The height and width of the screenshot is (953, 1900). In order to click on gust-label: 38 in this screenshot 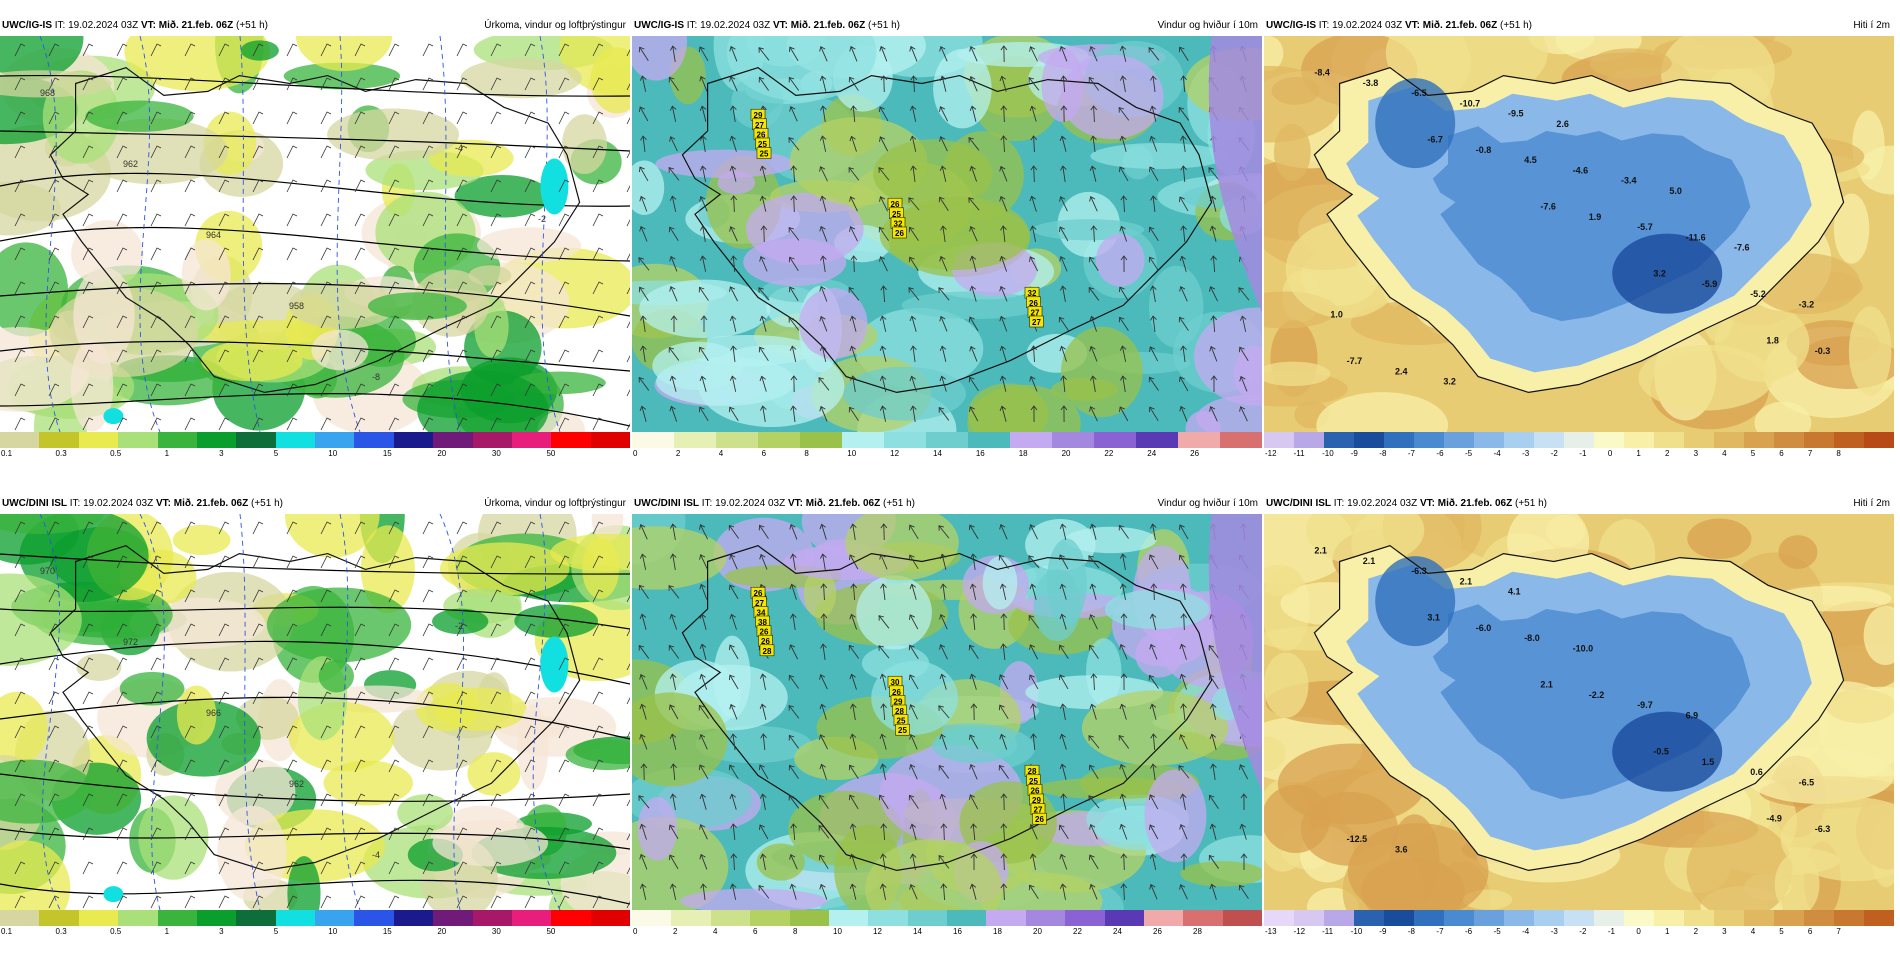, I will do `click(763, 621)`.